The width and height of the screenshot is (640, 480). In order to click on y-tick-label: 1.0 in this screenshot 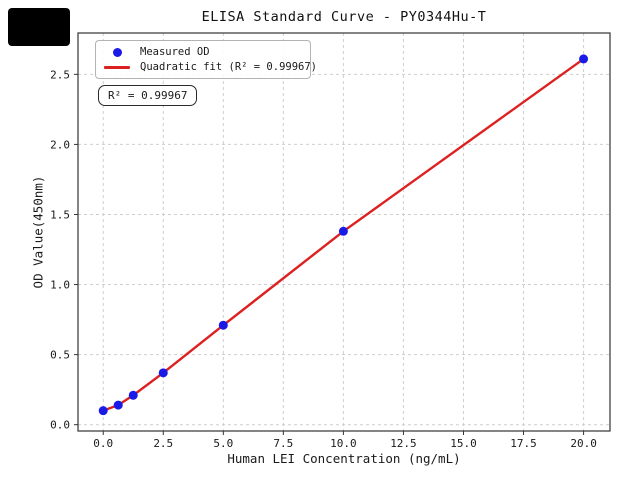, I will do `click(60, 285)`.